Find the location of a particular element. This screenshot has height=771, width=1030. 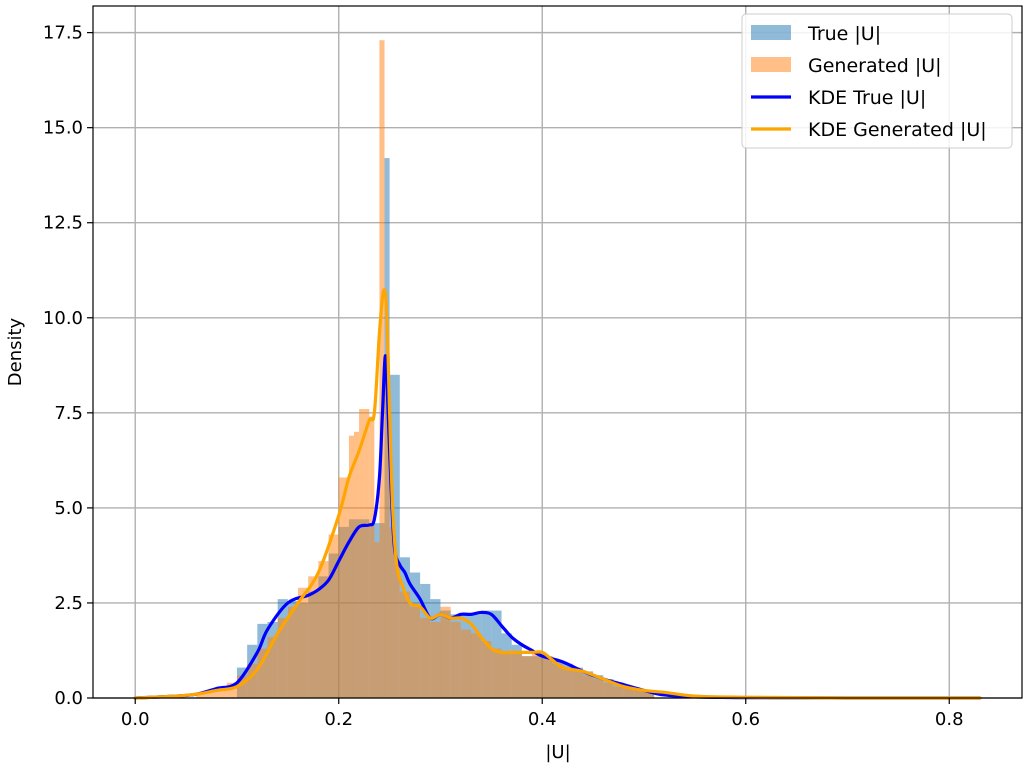

y-tick-label: 12.5 is located at coordinates (63, 223).